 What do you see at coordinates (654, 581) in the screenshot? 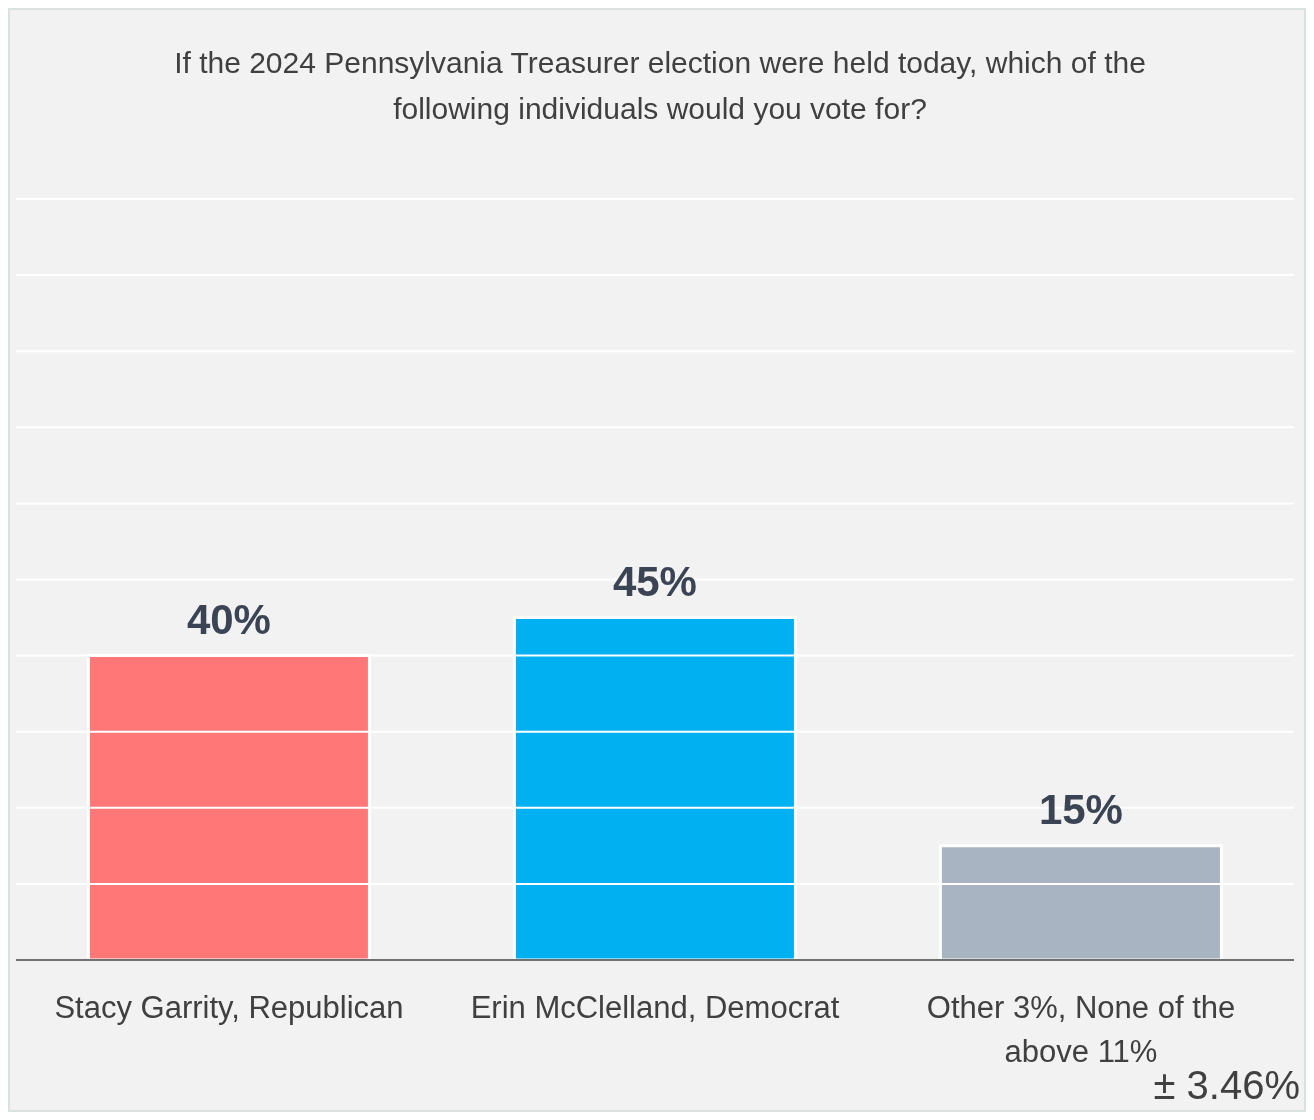
I see `data-label: 45%` at bounding box center [654, 581].